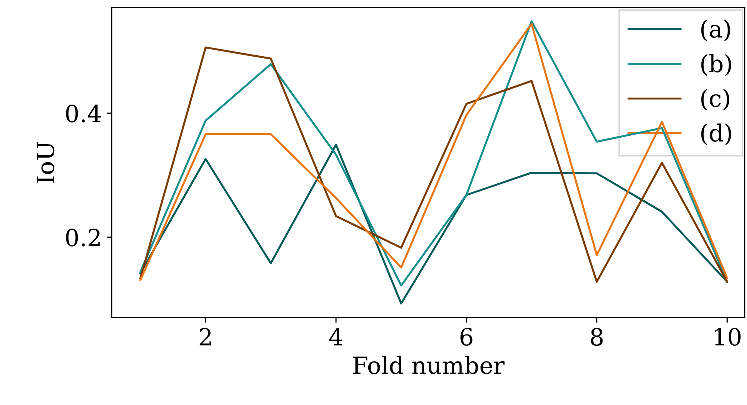 This screenshot has width=747, height=405. What do you see at coordinates (83, 237) in the screenshot?
I see `y-tick-label: 0.2` at bounding box center [83, 237].